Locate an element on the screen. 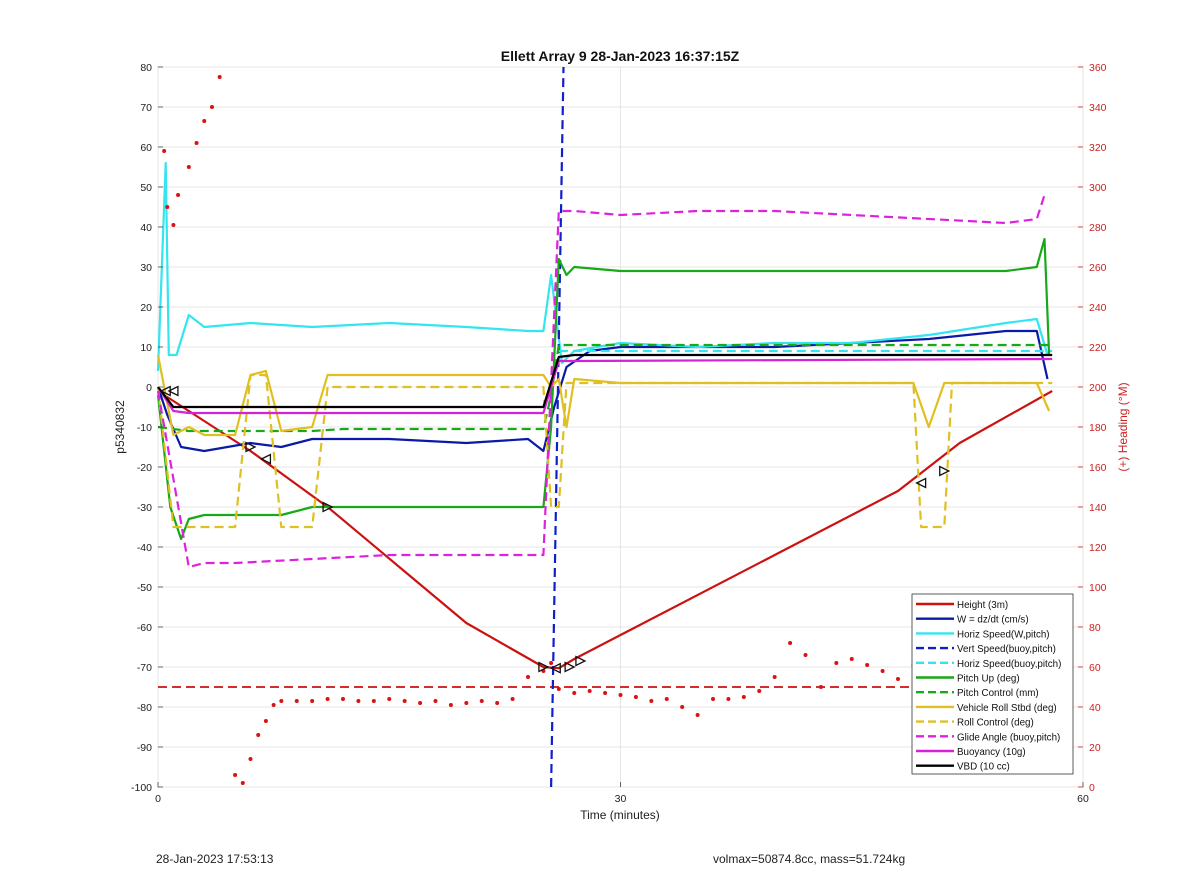 This screenshot has width=1200, height=890. footer-info: volmax=50874.8cc, mass=51.724kg is located at coordinates (809, 859).